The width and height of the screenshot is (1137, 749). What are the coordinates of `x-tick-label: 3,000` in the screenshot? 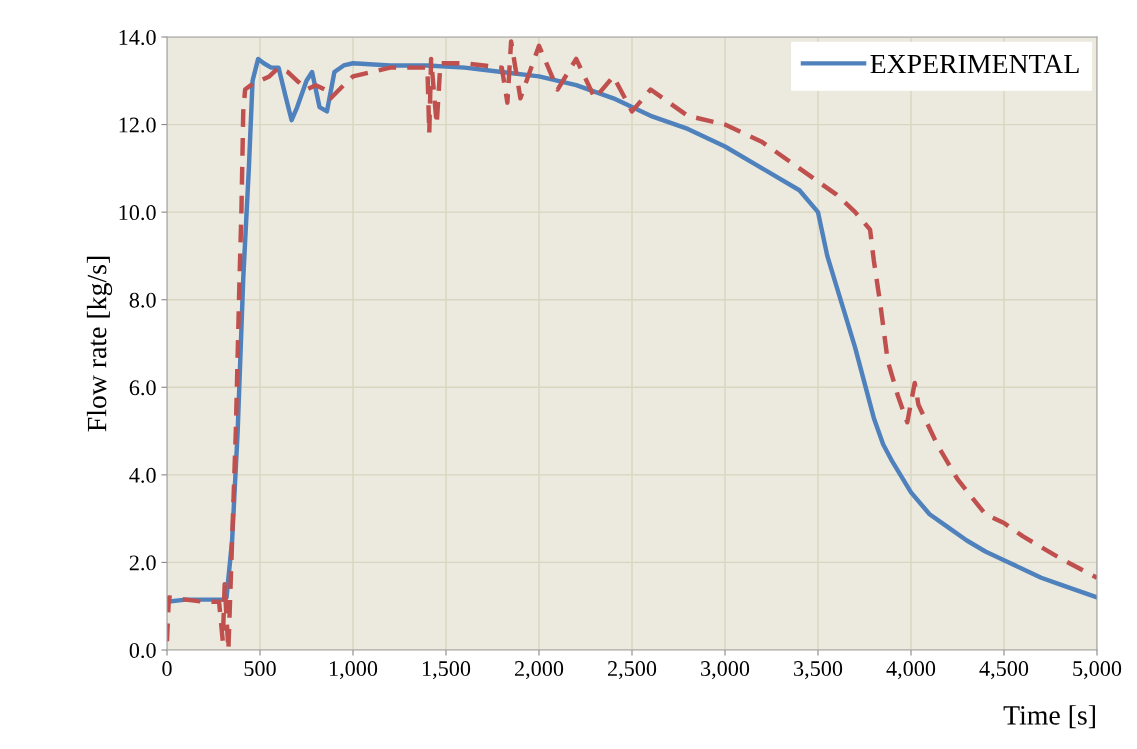 It's located at (725, 670).